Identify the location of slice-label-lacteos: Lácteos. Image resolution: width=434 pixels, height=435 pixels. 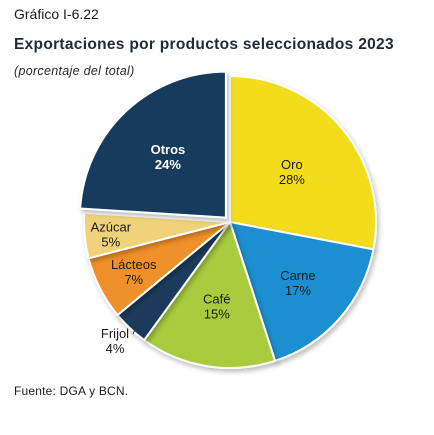
(134, 264).